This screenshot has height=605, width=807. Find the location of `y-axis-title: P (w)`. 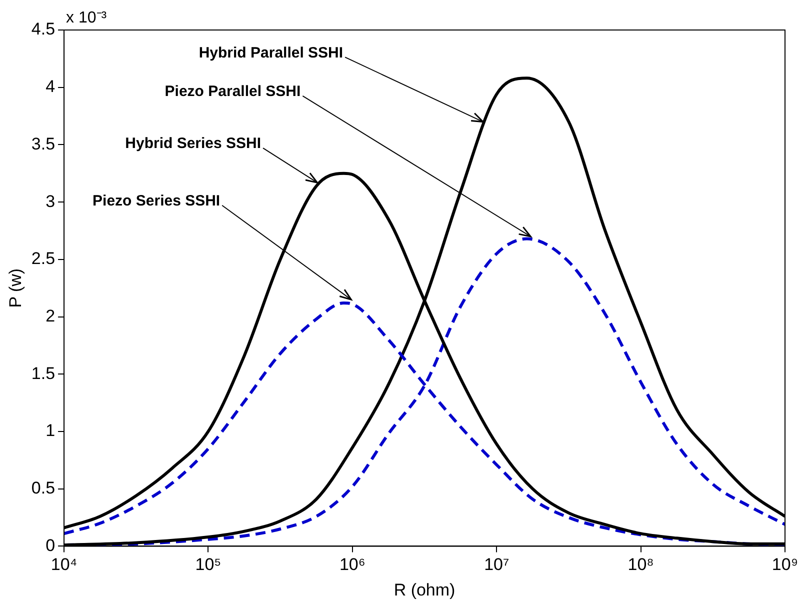

y-axis-title: P (w) is located at coordinates (15, 288).